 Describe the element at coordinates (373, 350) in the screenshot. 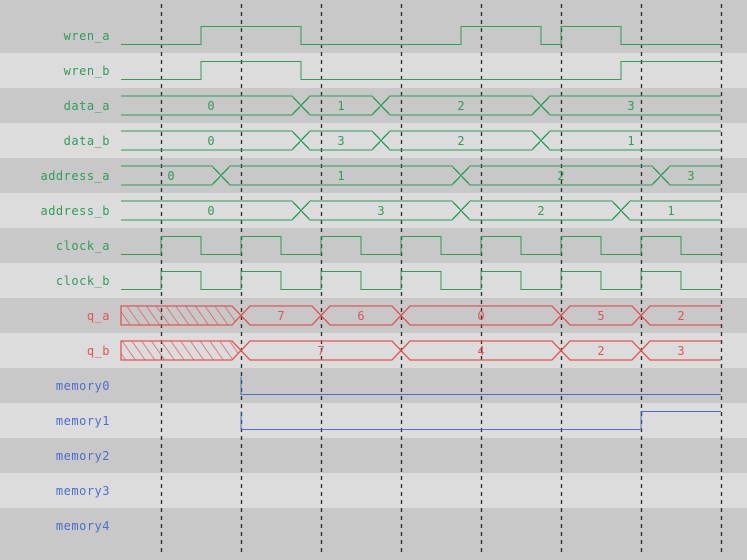

I see `row-band-q_b` at that location.